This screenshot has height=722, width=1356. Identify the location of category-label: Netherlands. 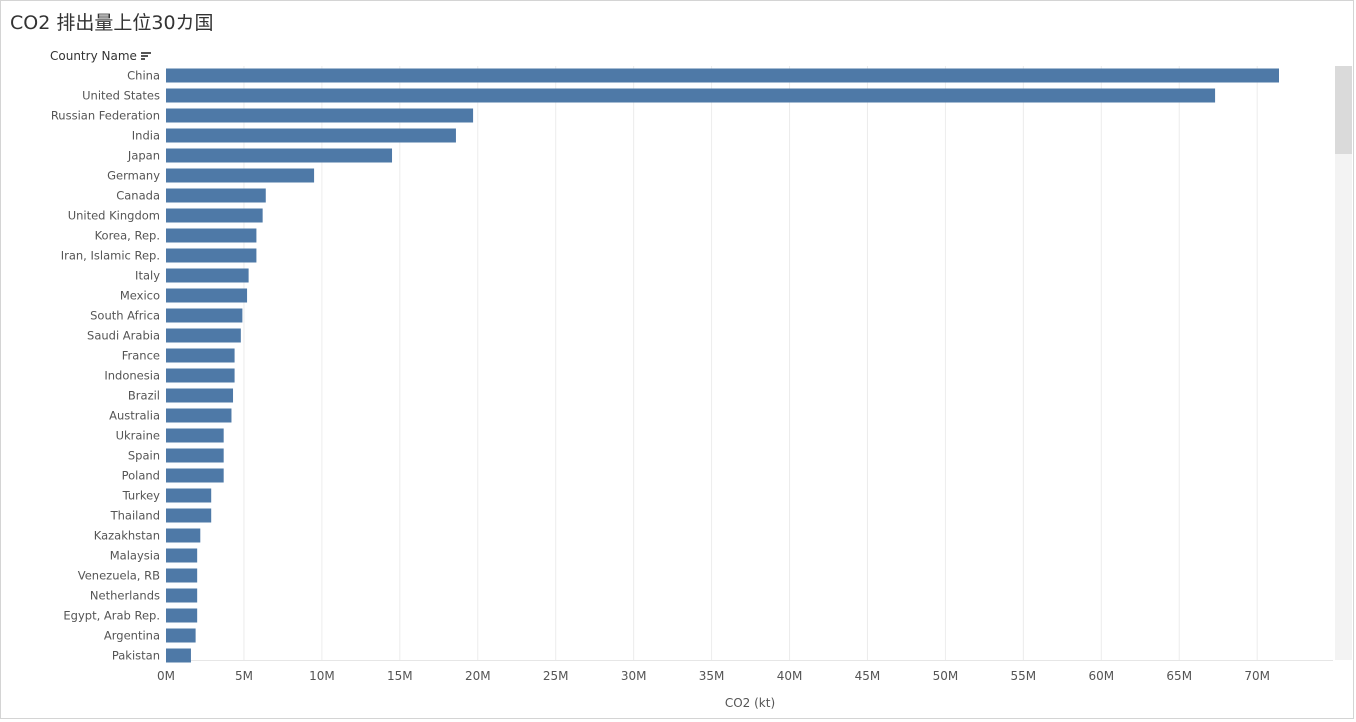
(125, 596).